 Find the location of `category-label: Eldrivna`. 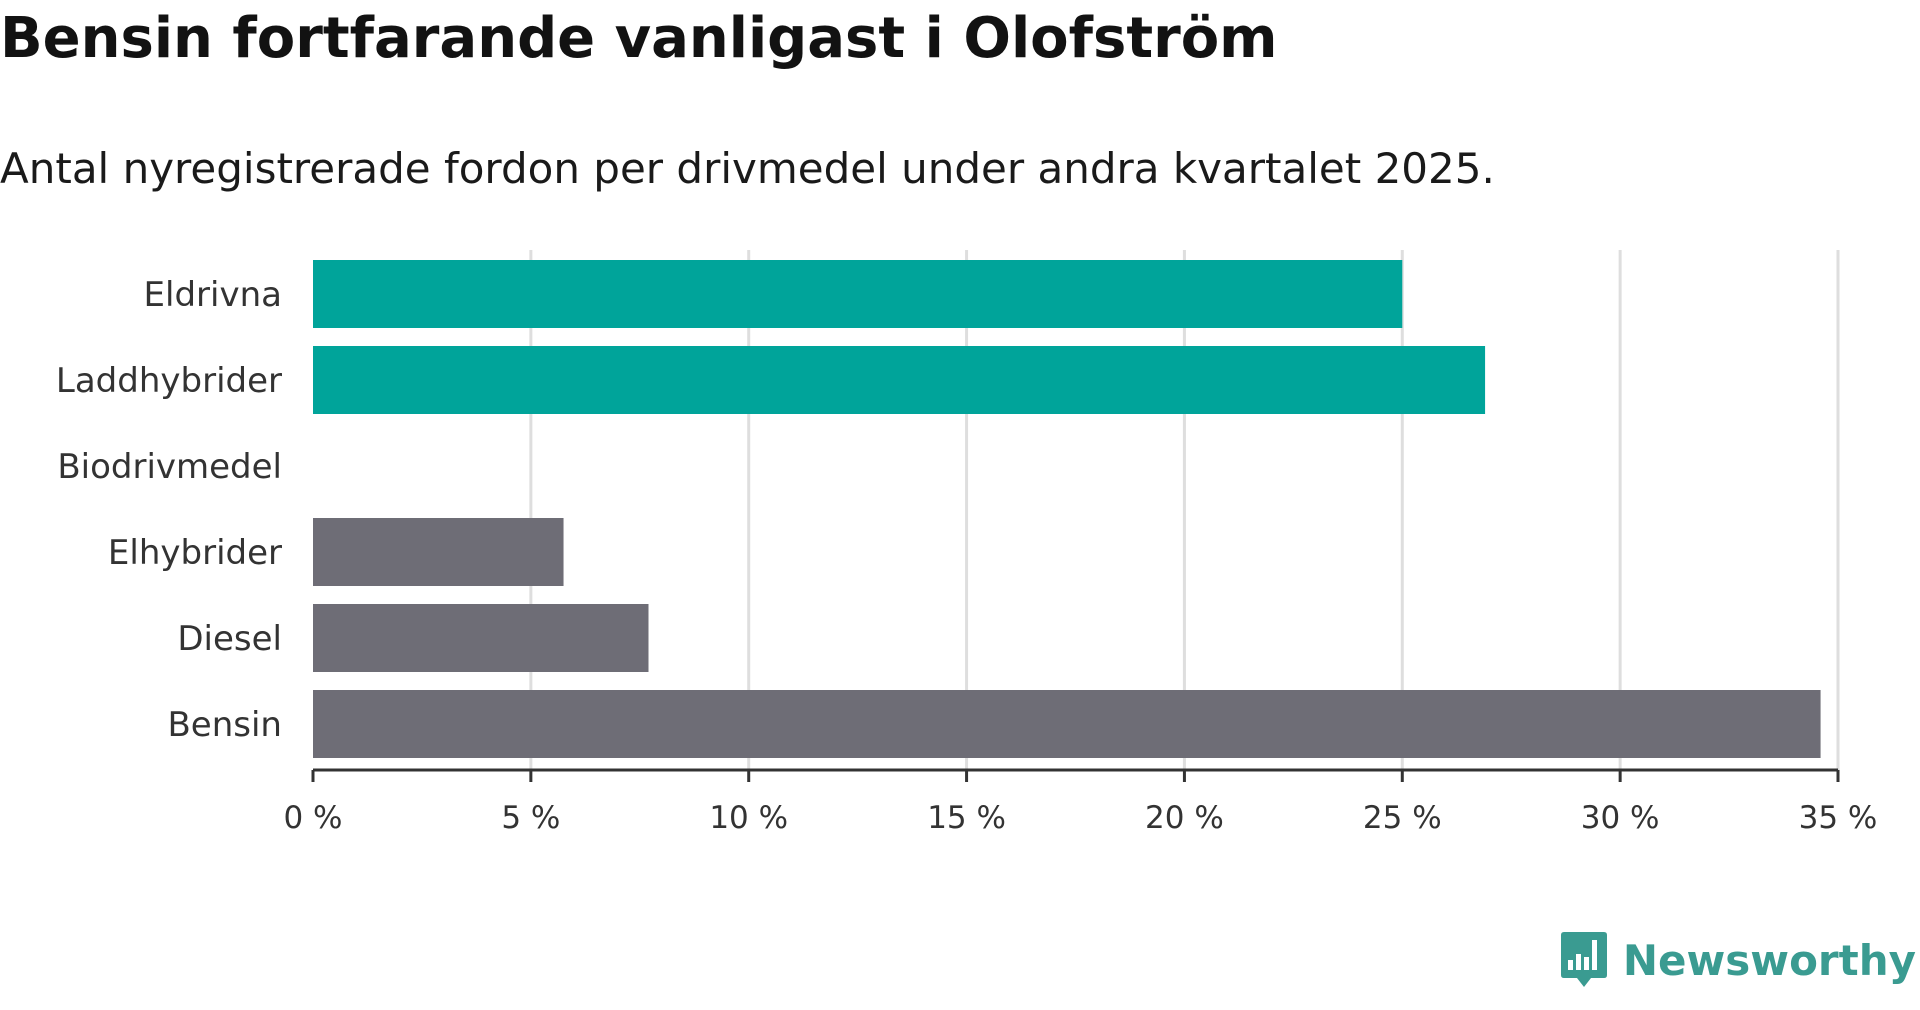

category-label: Eldrivna is located at coordinates (213, 295).